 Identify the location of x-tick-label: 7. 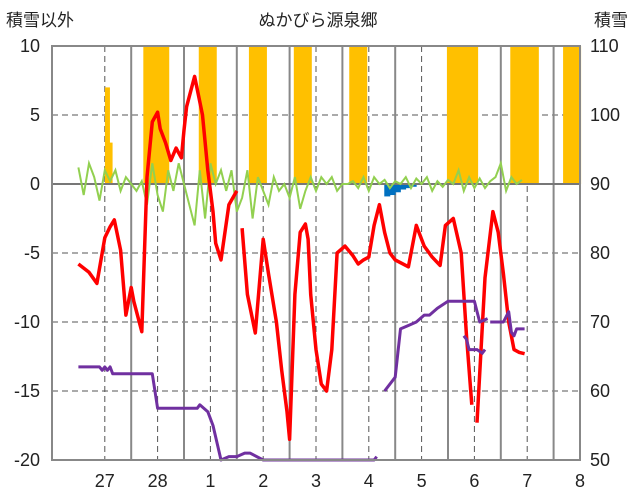
(527, 481).